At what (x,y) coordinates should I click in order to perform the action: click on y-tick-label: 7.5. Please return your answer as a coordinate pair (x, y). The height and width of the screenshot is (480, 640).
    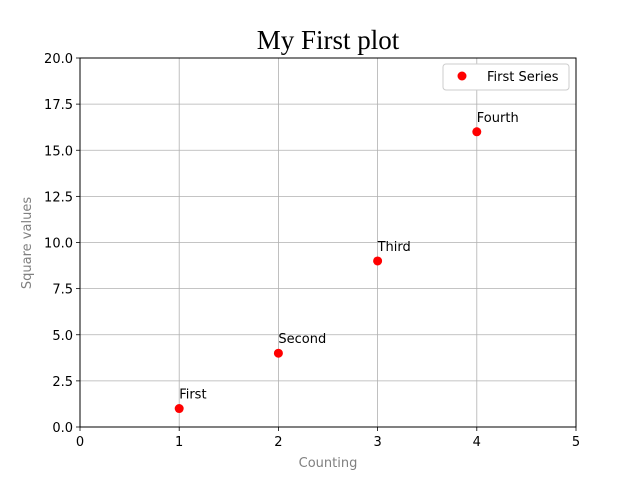
    Looking at the image, I should click on (62, 290).